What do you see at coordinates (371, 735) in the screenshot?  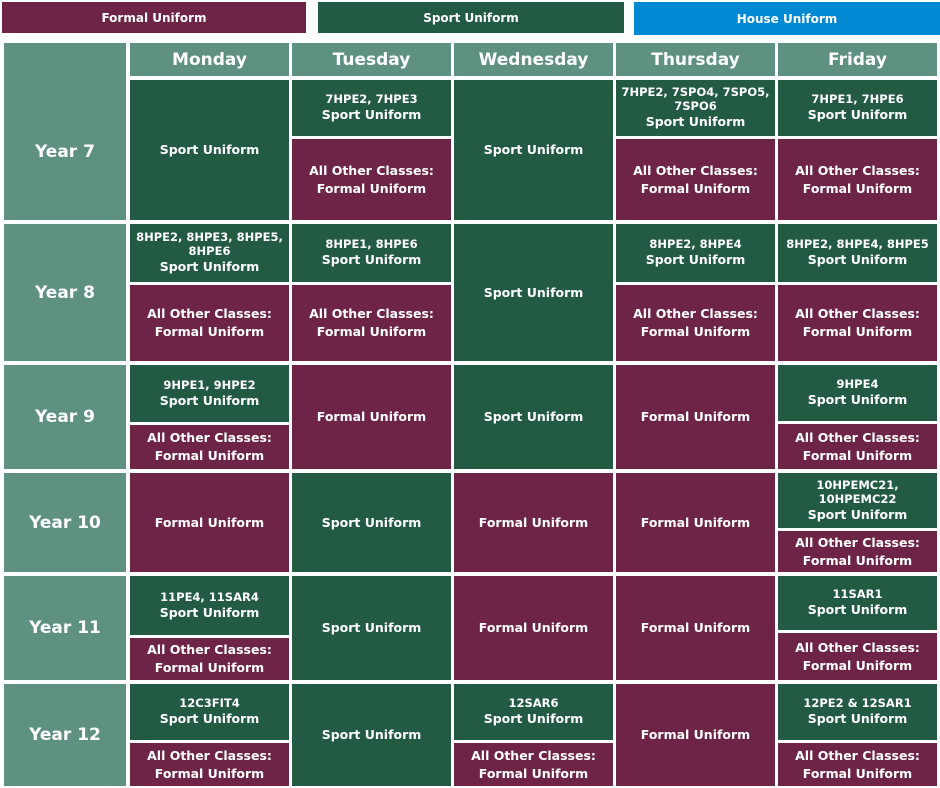 I see `cell-y12-tuesday: Sport Uniform` at bounding box center [371, 735].